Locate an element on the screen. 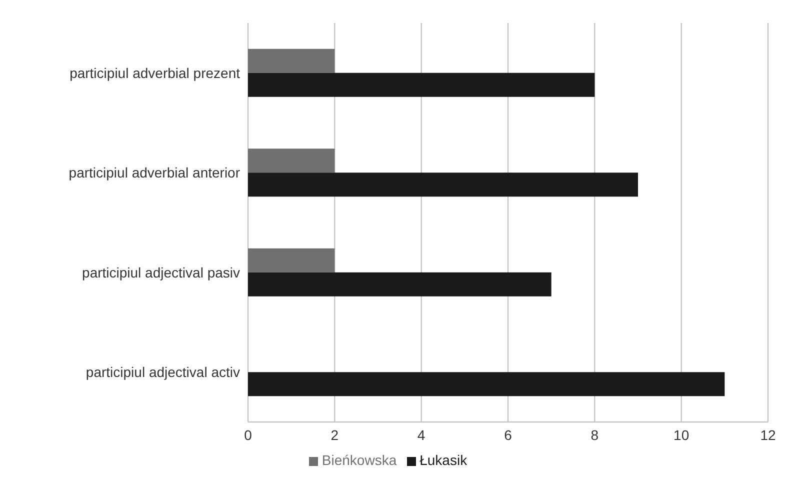 The image size is (806, 488). y-tick-label: participiul adverbial anterior is located at coordinates (154, 172).